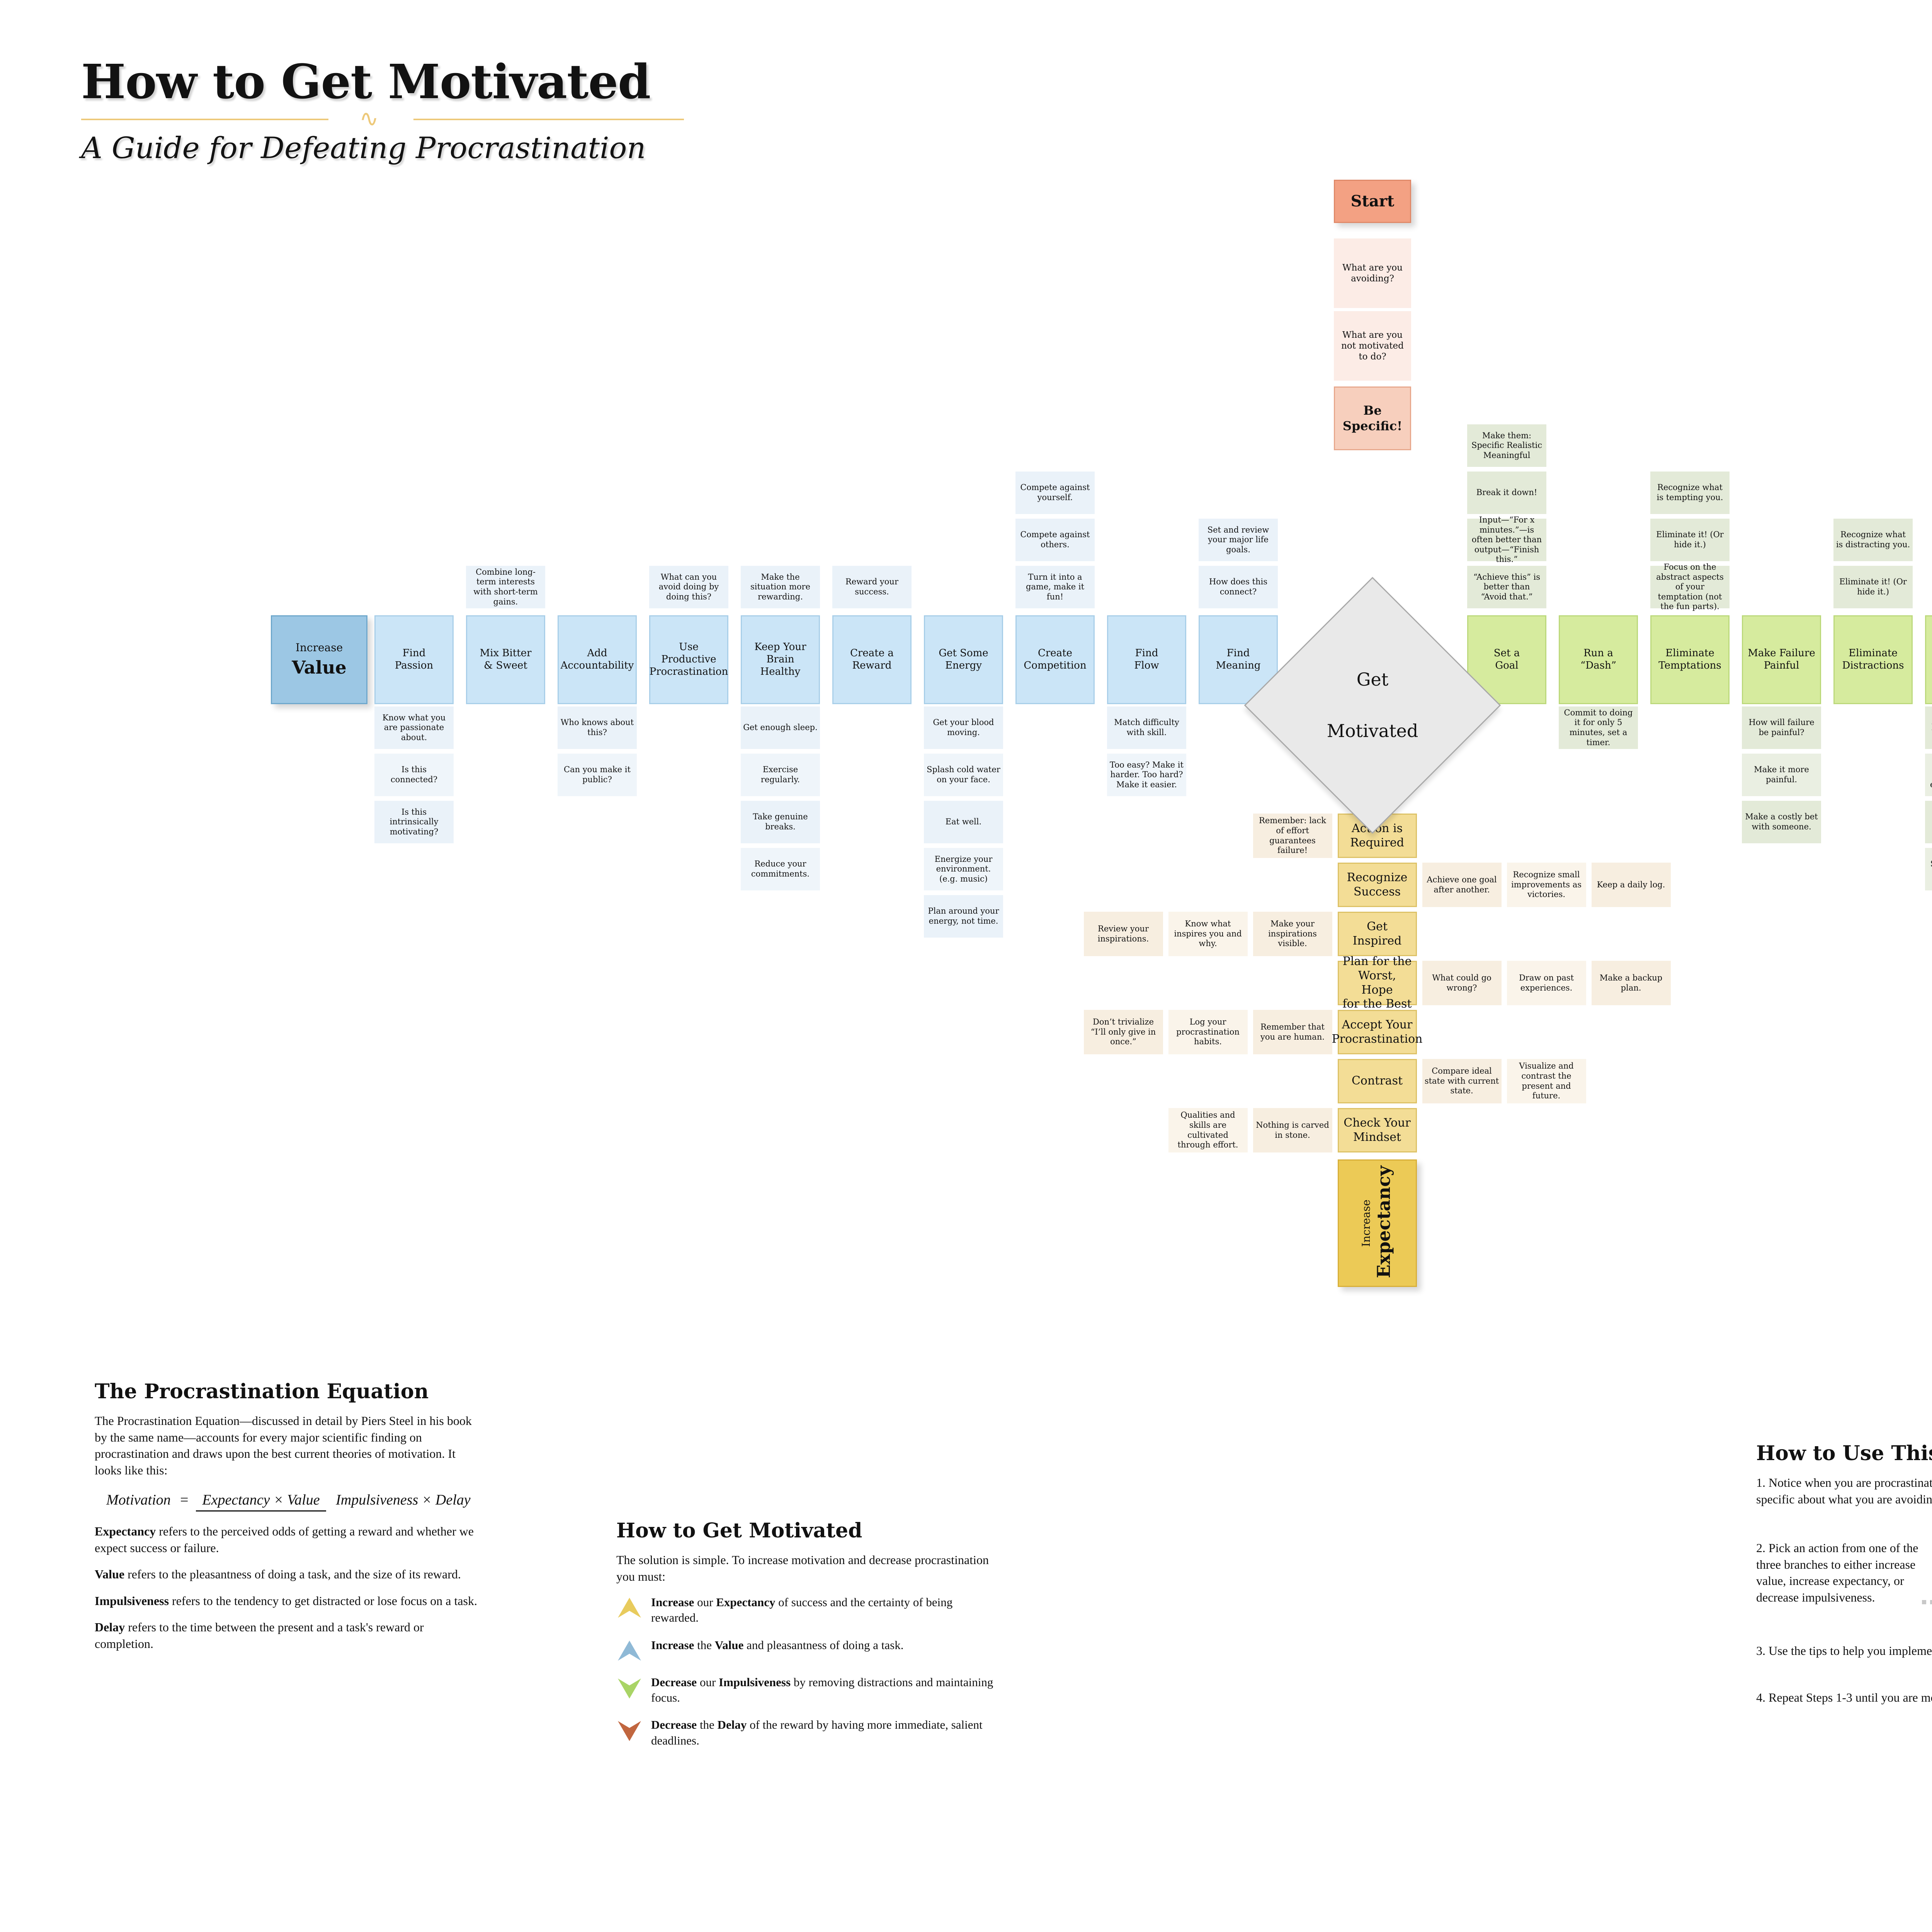  Describe the element at coordinates (688, 659) in the screenshot. I see `value-action-use-productive-procrastination: Use Productive Procrastination` at that location.